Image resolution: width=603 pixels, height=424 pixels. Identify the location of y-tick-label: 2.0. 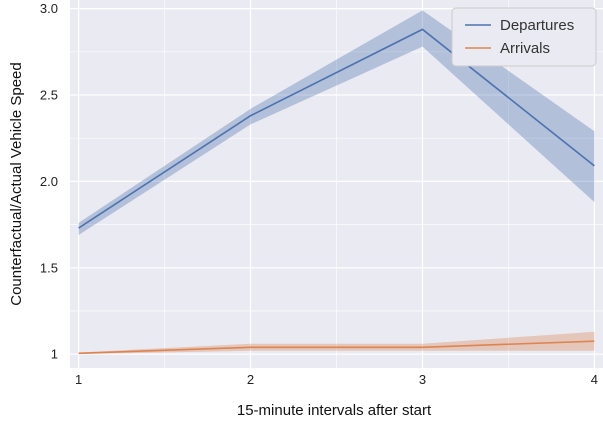
(49, 181).